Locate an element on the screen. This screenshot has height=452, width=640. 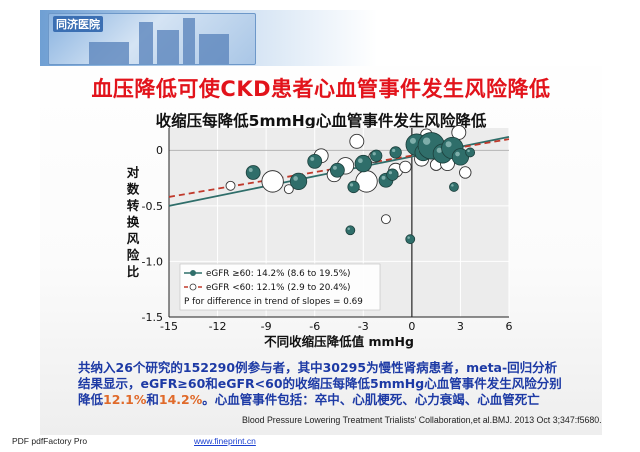
footer-producer: PDF pdfFactory Pro is located at coordinates (50, 441).